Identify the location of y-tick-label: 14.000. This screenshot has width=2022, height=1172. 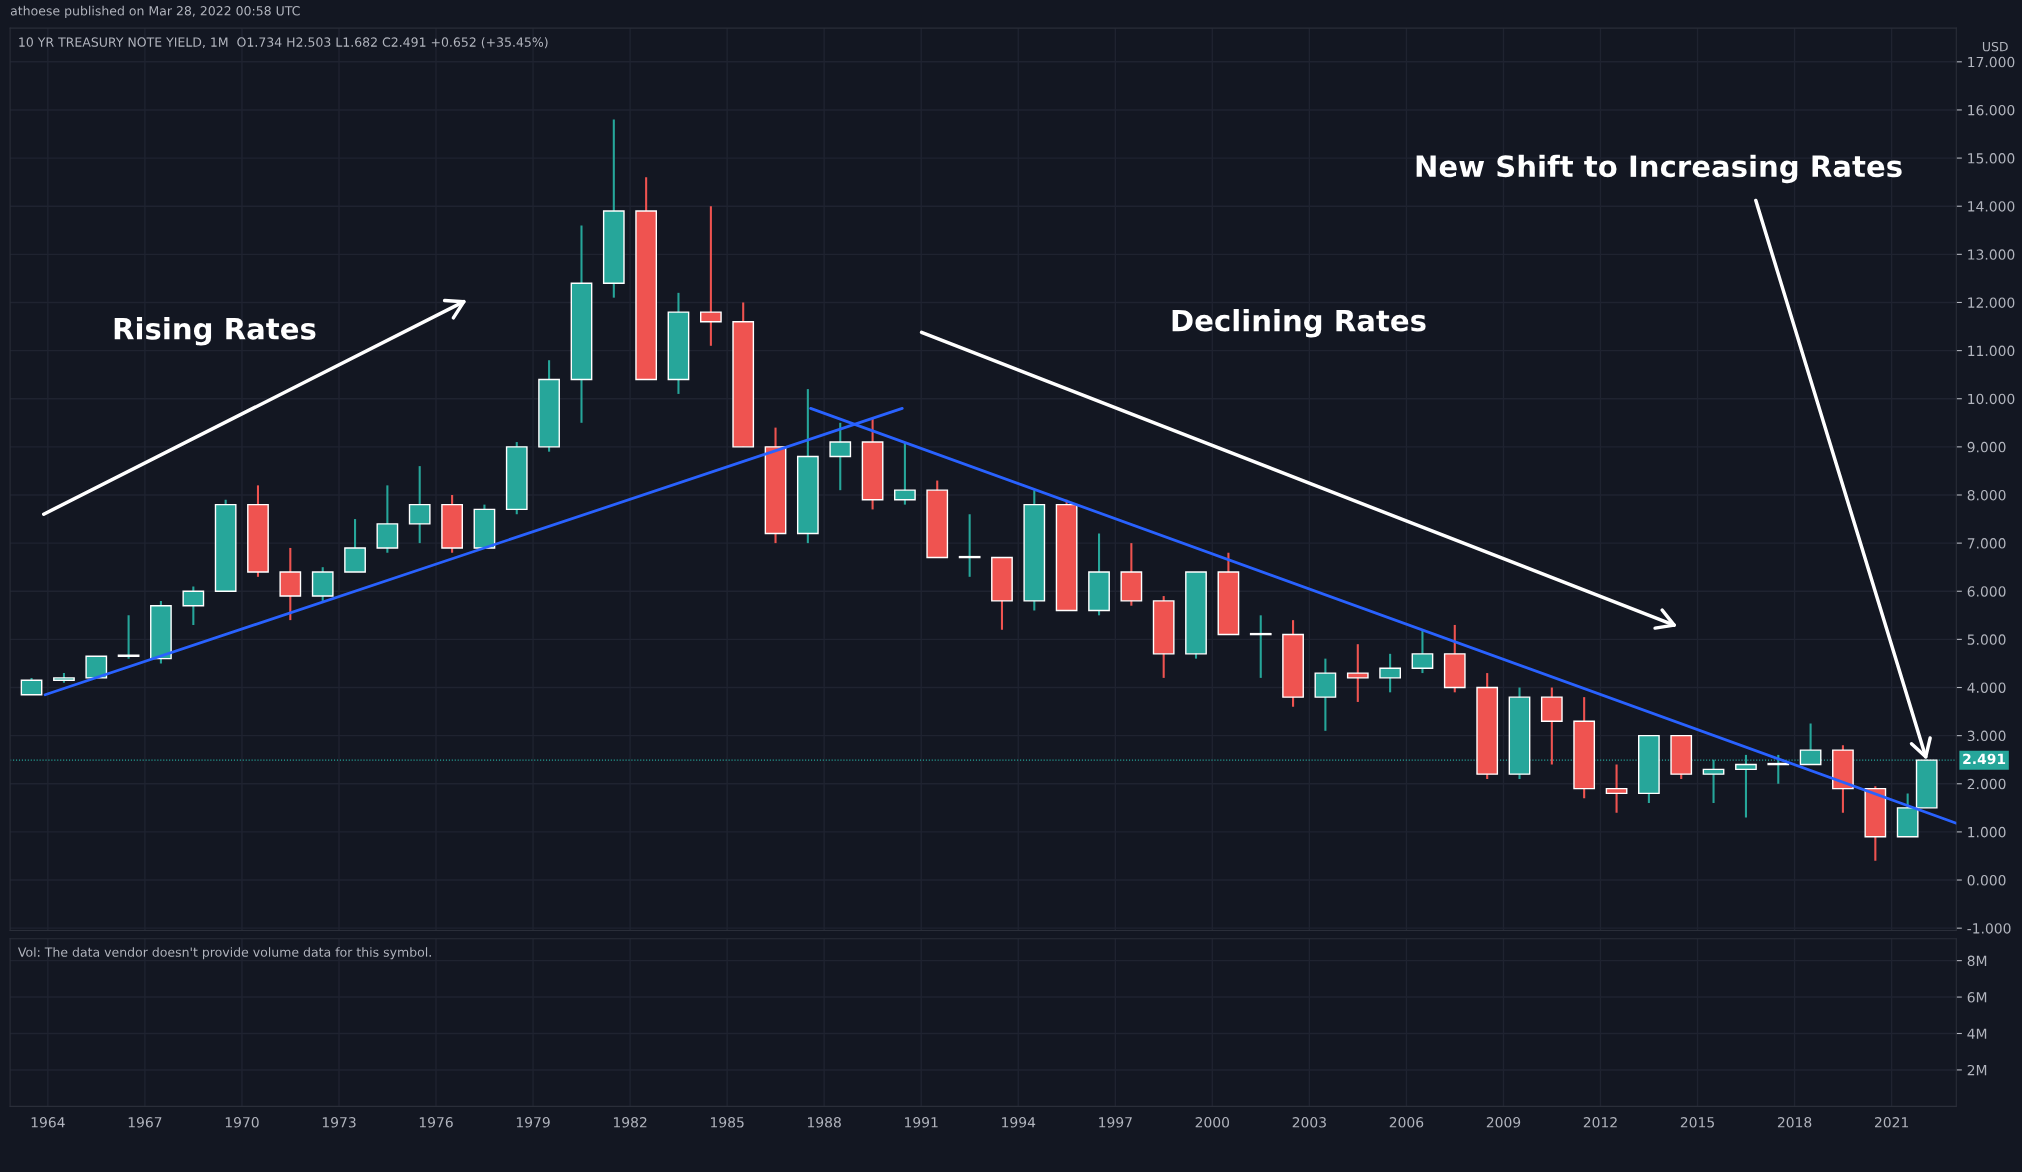
(1991, 206).